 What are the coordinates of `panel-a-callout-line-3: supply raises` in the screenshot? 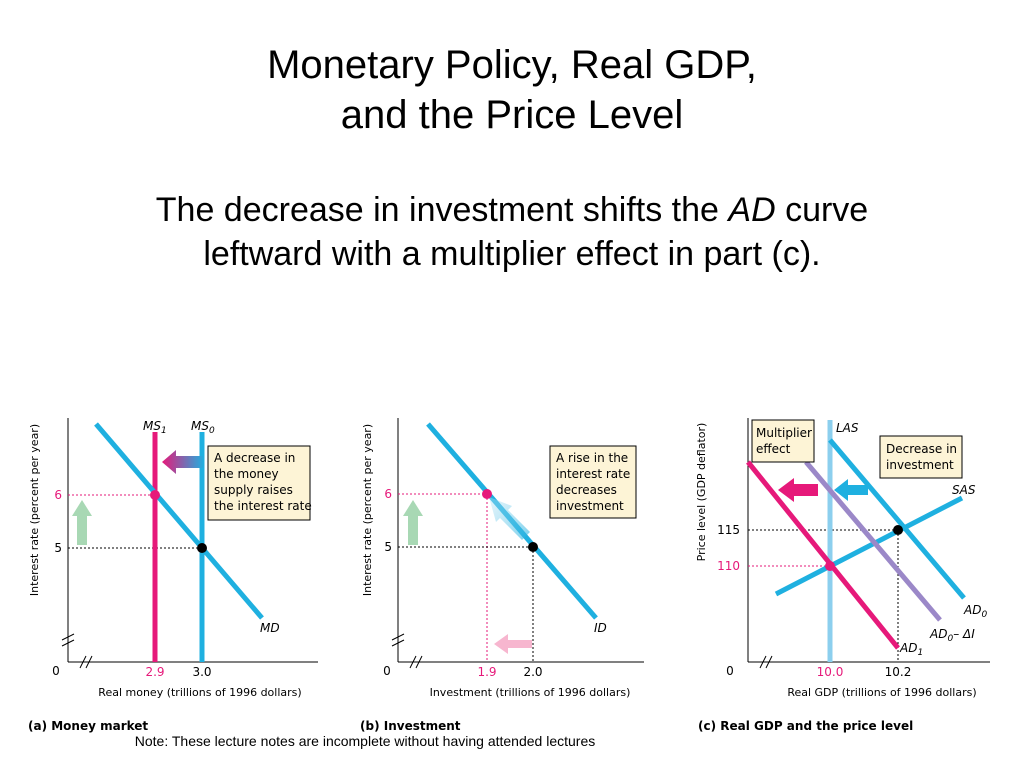 It's located at (253, 490).